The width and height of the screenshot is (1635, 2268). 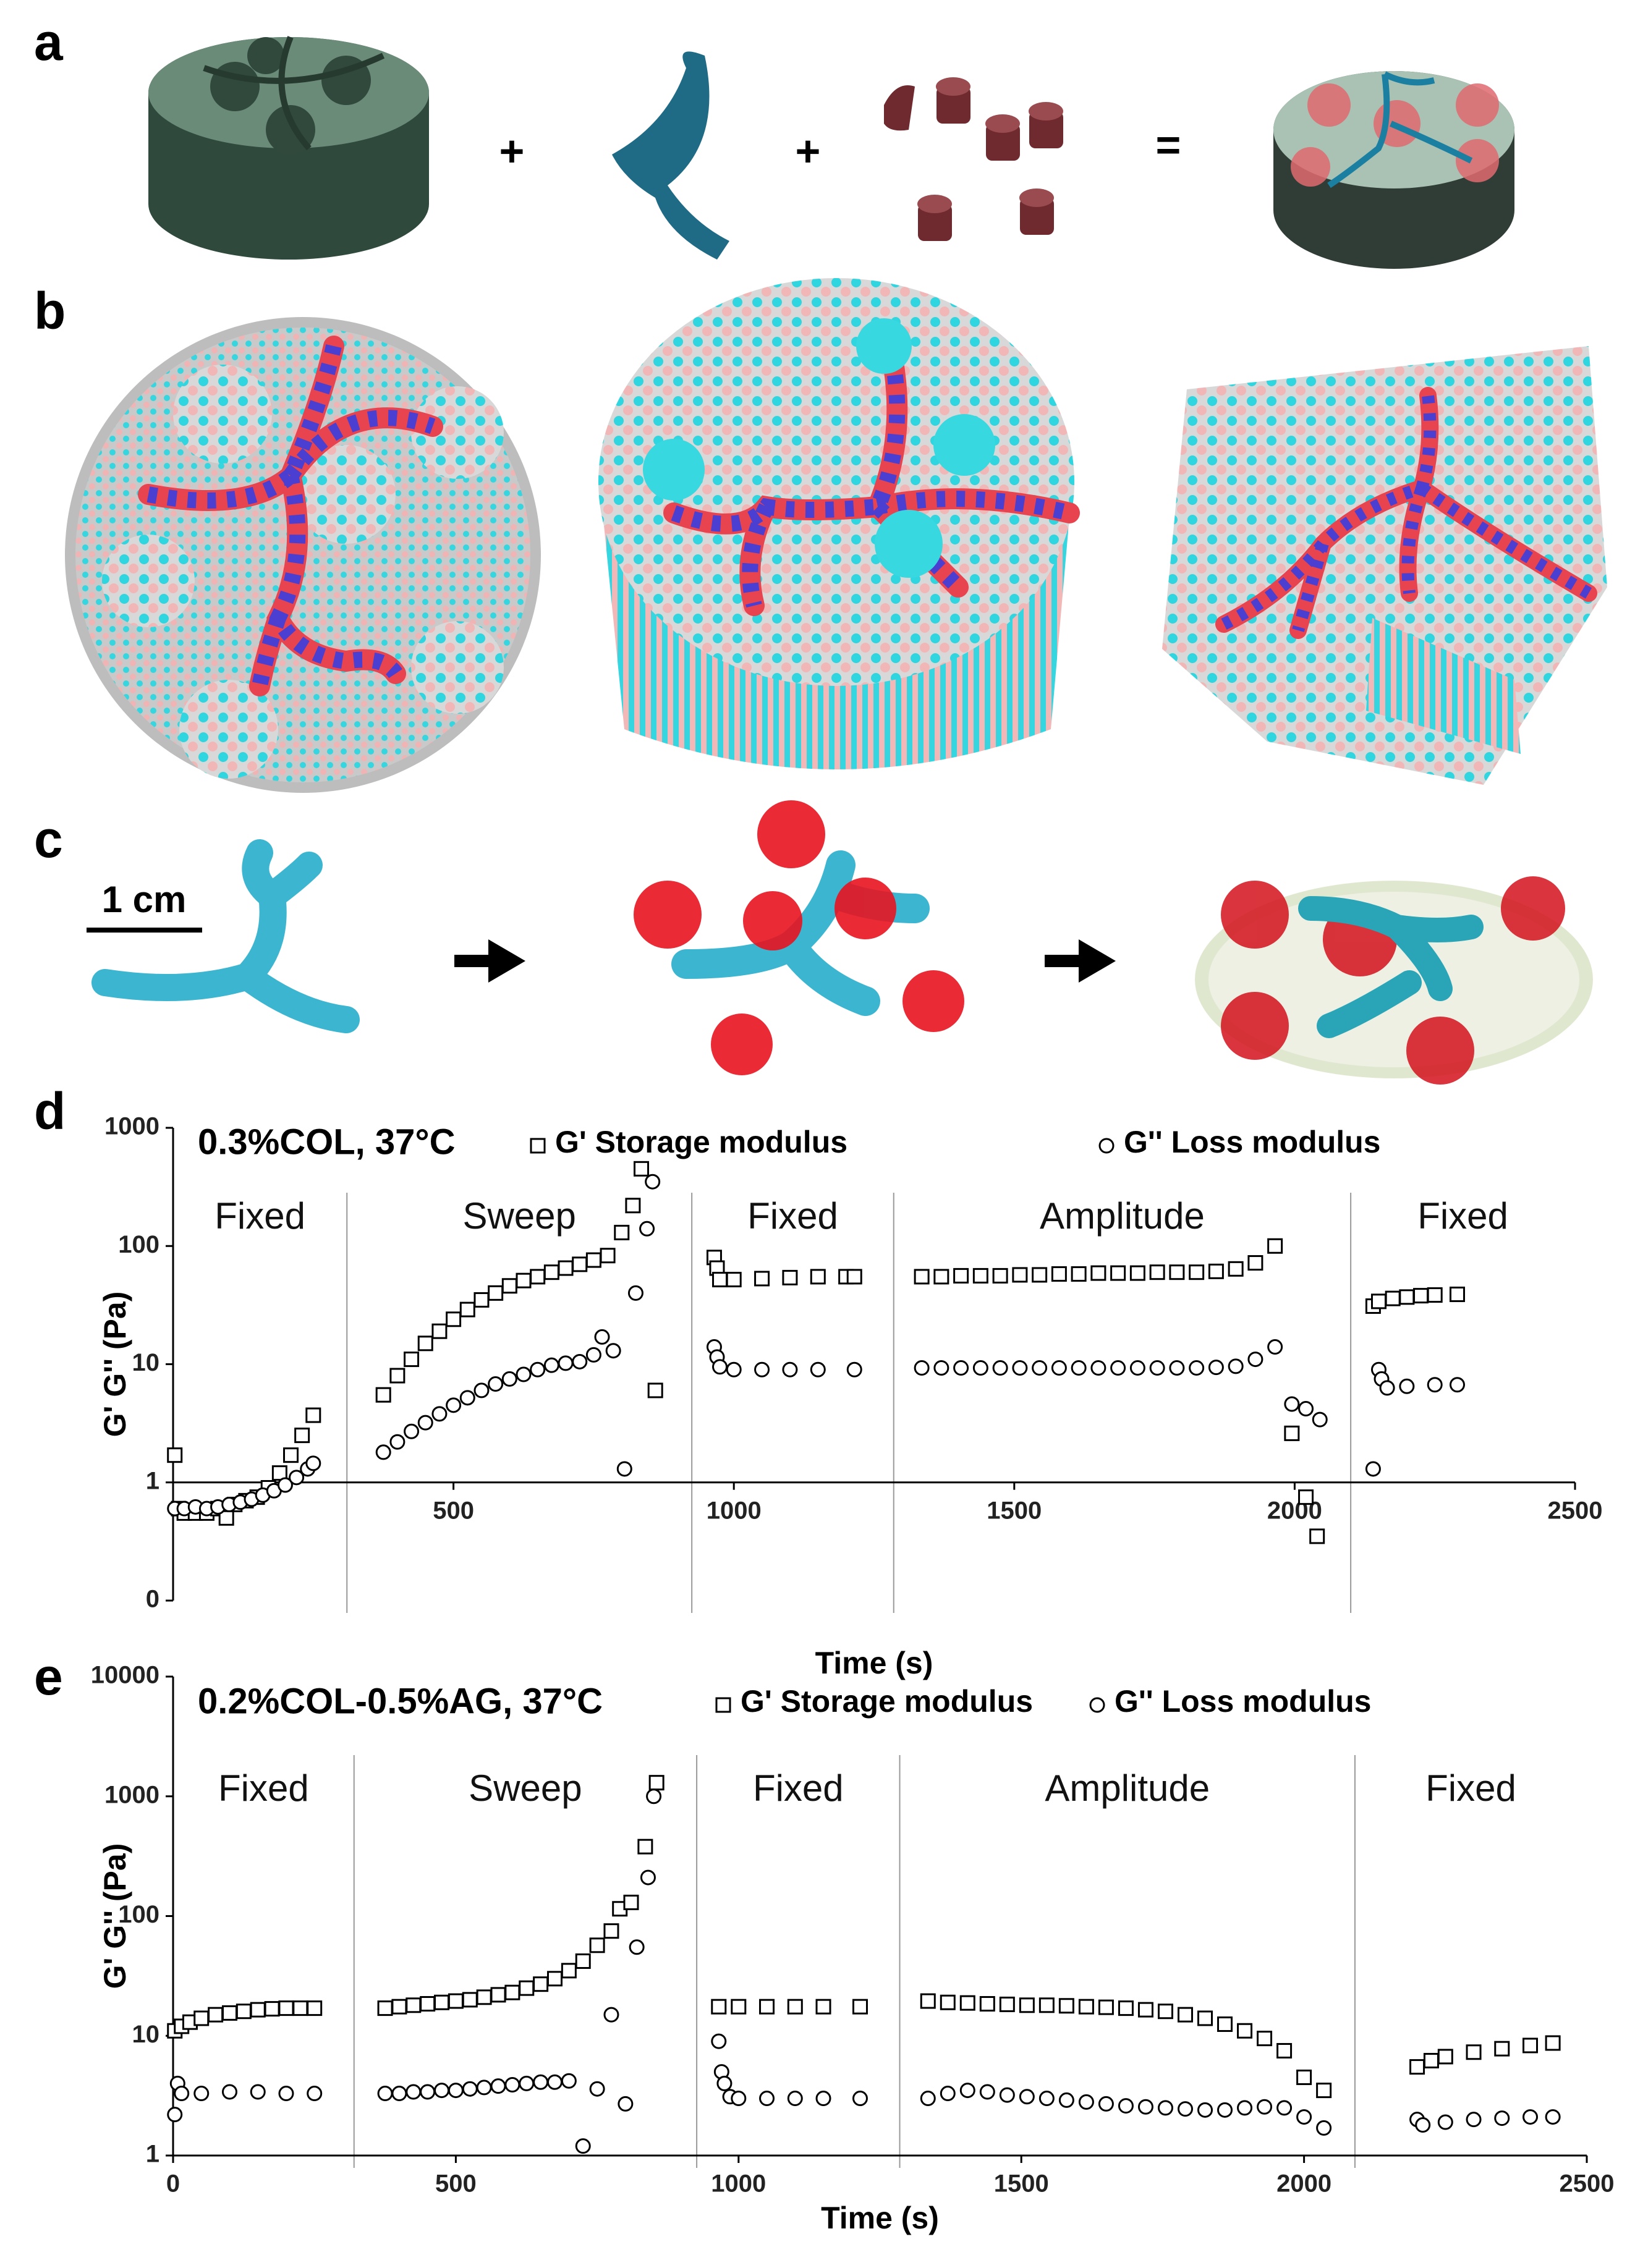 What do you see at coordinates (131, 1794) in the screenshot?
I see `y-tick-label: 1000` at bounding box center [131, 1794].